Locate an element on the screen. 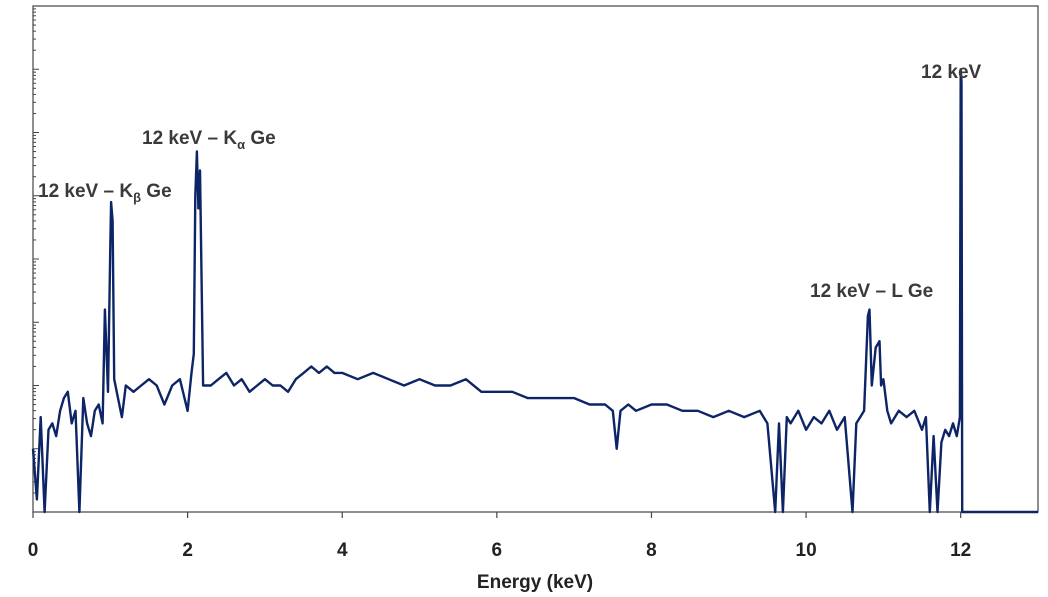 Image resolution: width=1048 pixels, height=597 pixels. x-tick-label: 4 is located at coordinates (342, 550).